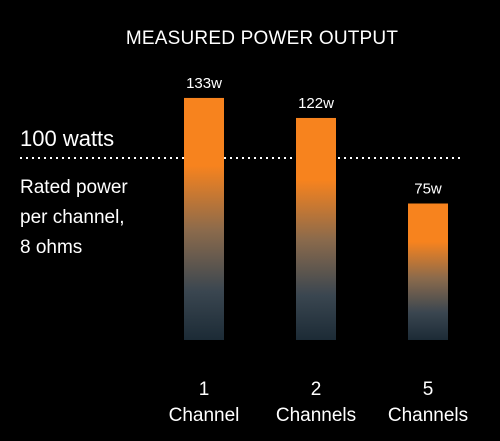 This screenshot has width=500, height=441. What do you see at coordinates (262, 38) in the screenshot?
I see `chart-title: MEASURED POWER OUTPUT` at bounding box center [262, 38].